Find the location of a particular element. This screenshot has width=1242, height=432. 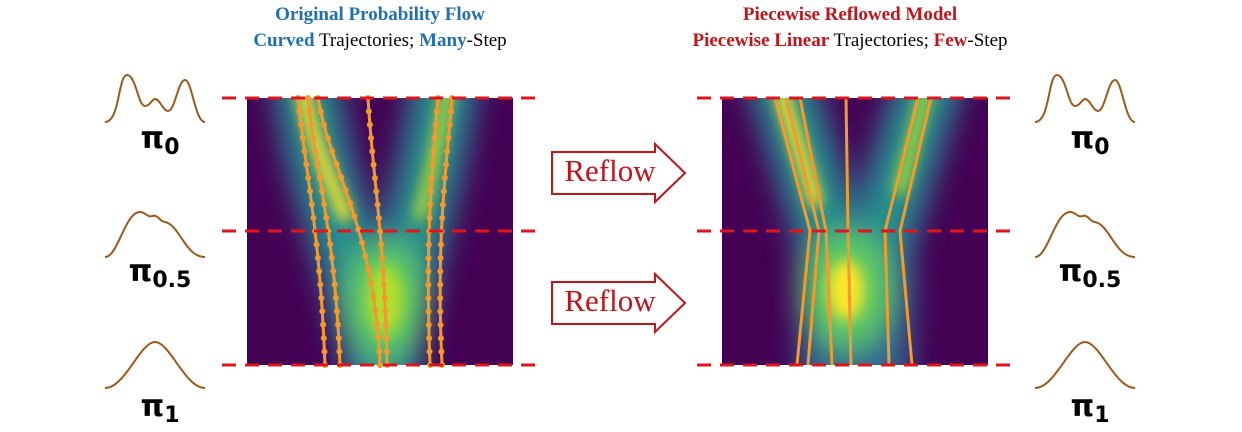

subscript: 0 is located at coordinates (171, 147).